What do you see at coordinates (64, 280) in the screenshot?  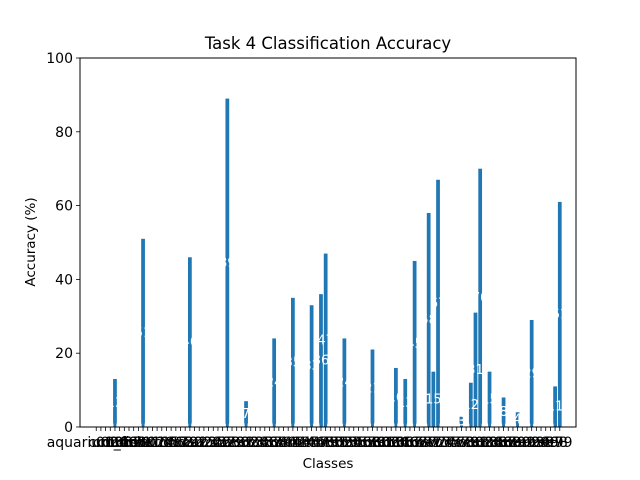 I see `y-tick-label: 40` at bounding box center [64, 280].